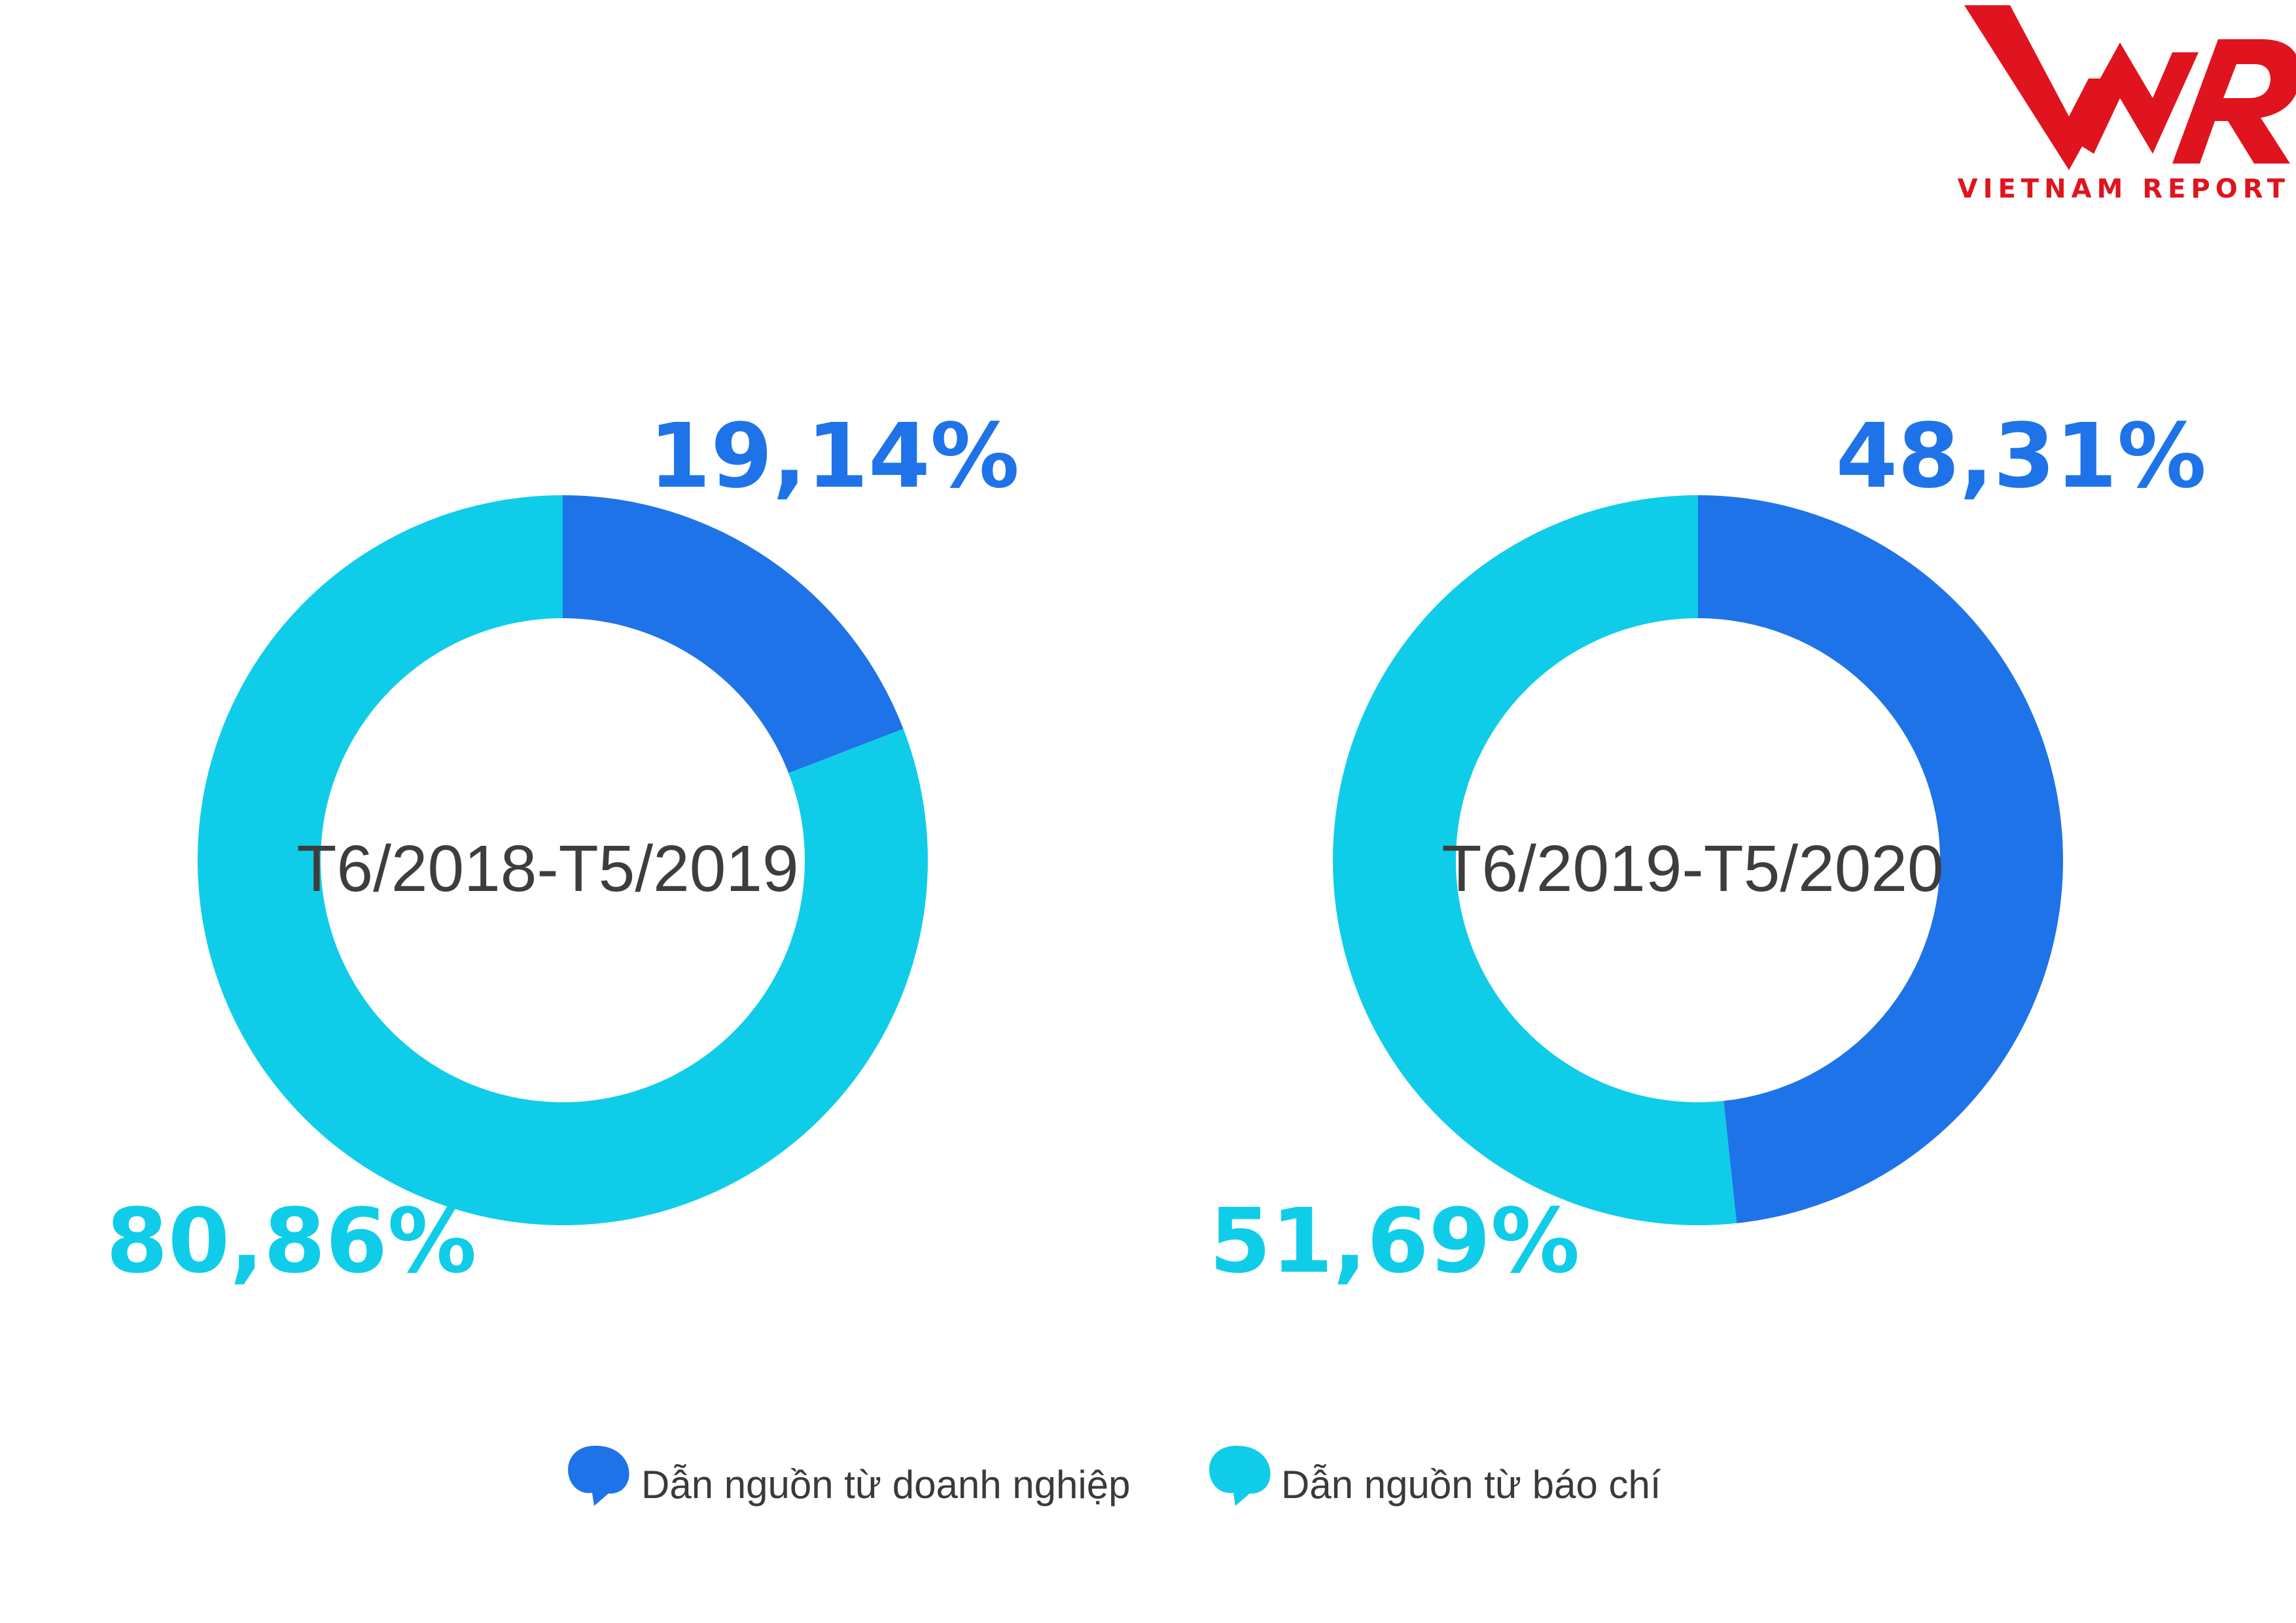 The width and height of the screenshot is (2296, 1623). I want to click on vnr-logo: VIETNAM REPORT, so click(2127, 104).